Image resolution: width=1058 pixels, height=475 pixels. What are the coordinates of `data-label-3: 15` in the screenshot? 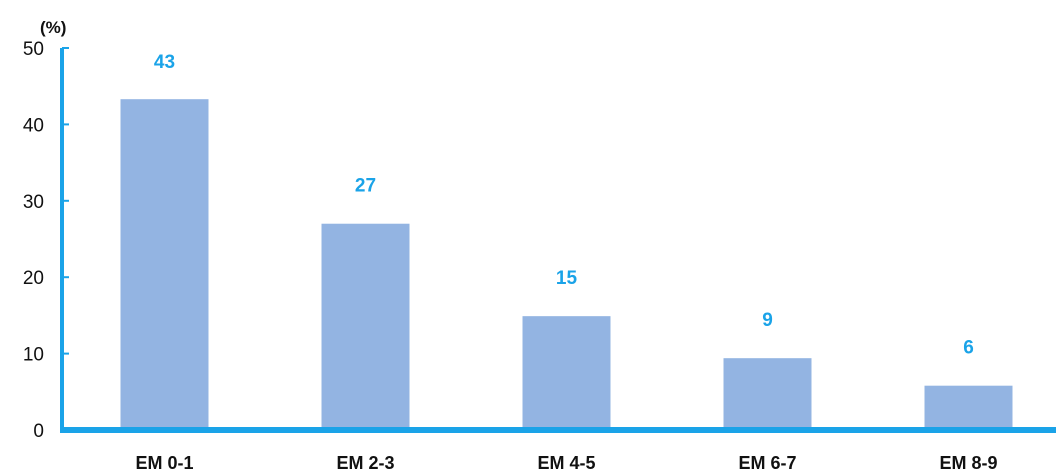 It's located at (567, 278).